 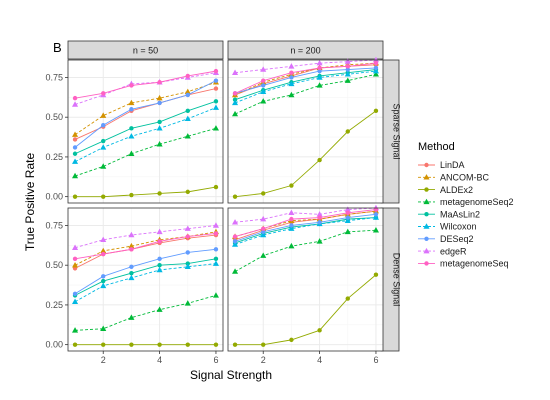 What do you see at coordinates (453, 251) in the screenshot?
I see `legend-label: edgeR` at bounding box center [453, 251].